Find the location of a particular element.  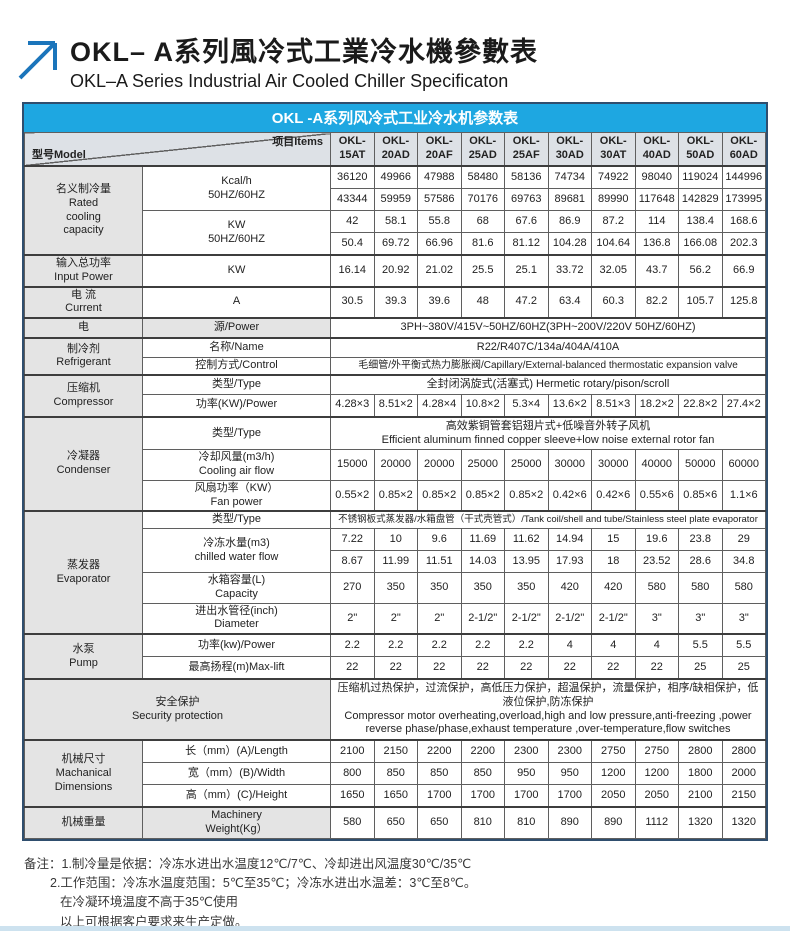

value-cell: 0.55×2 is located at coordinates (352, 495).